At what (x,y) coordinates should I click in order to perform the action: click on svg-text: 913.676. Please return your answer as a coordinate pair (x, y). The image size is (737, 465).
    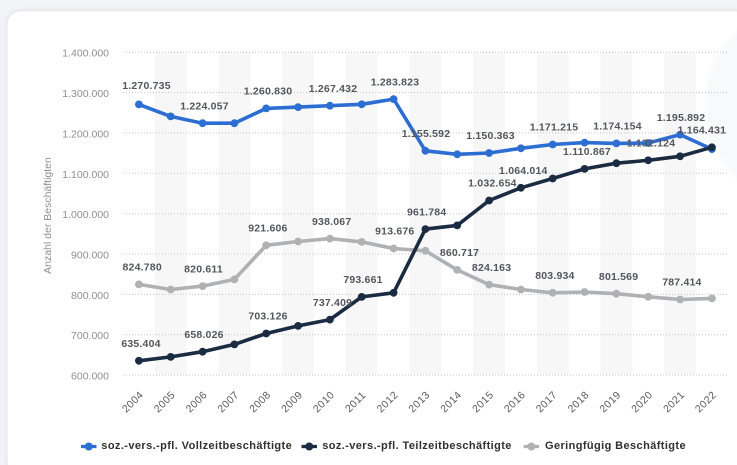
    Looking at the image, I should click on (394, 232).